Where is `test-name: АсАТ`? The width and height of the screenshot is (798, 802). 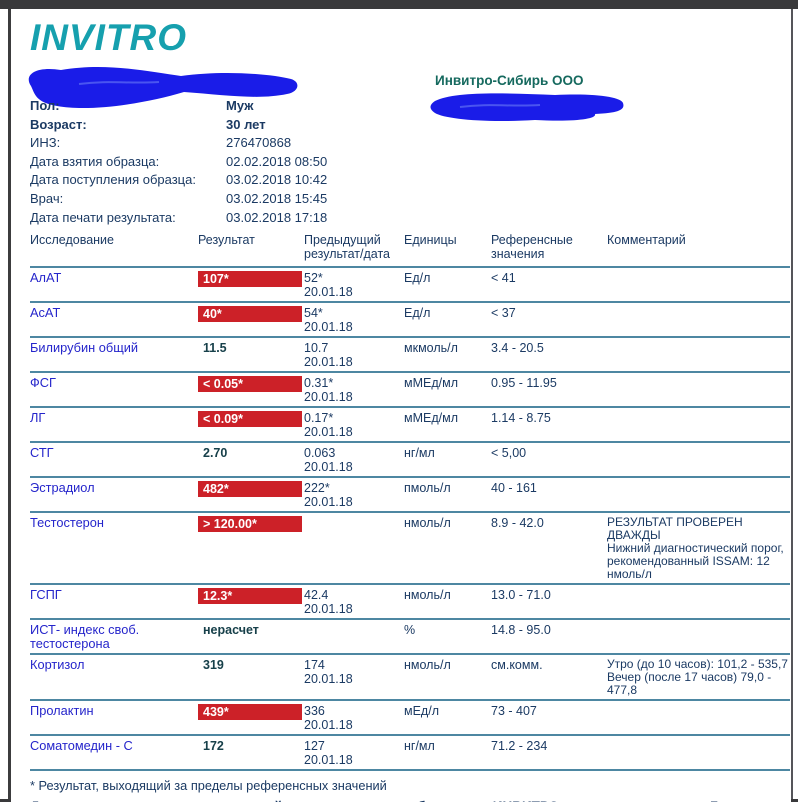
test-name: АсАТ is located at coordinates (45, 313).